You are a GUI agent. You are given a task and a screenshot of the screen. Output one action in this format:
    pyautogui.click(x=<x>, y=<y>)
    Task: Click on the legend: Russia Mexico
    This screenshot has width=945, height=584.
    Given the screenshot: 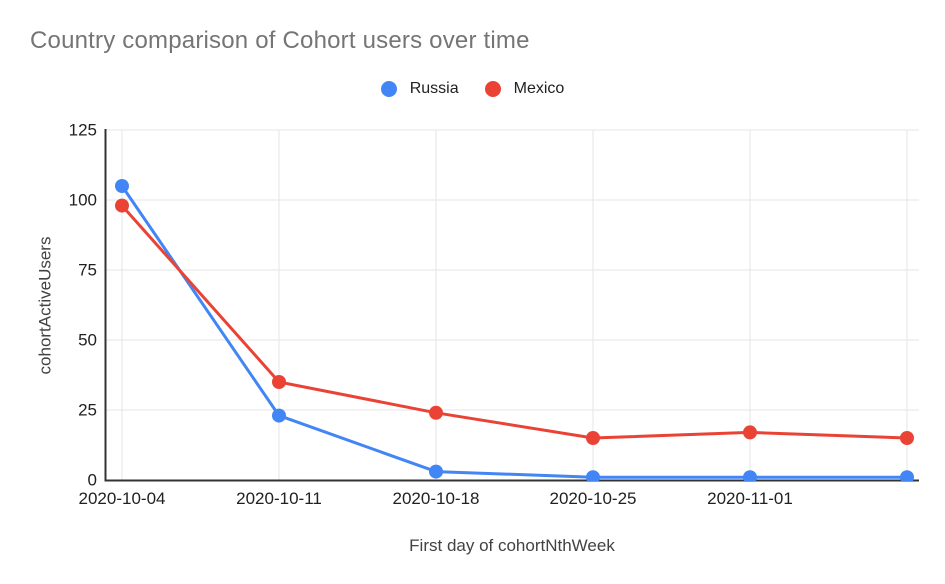 What is the action you would take?
    pyautogui.click(x=472, y=89)
    